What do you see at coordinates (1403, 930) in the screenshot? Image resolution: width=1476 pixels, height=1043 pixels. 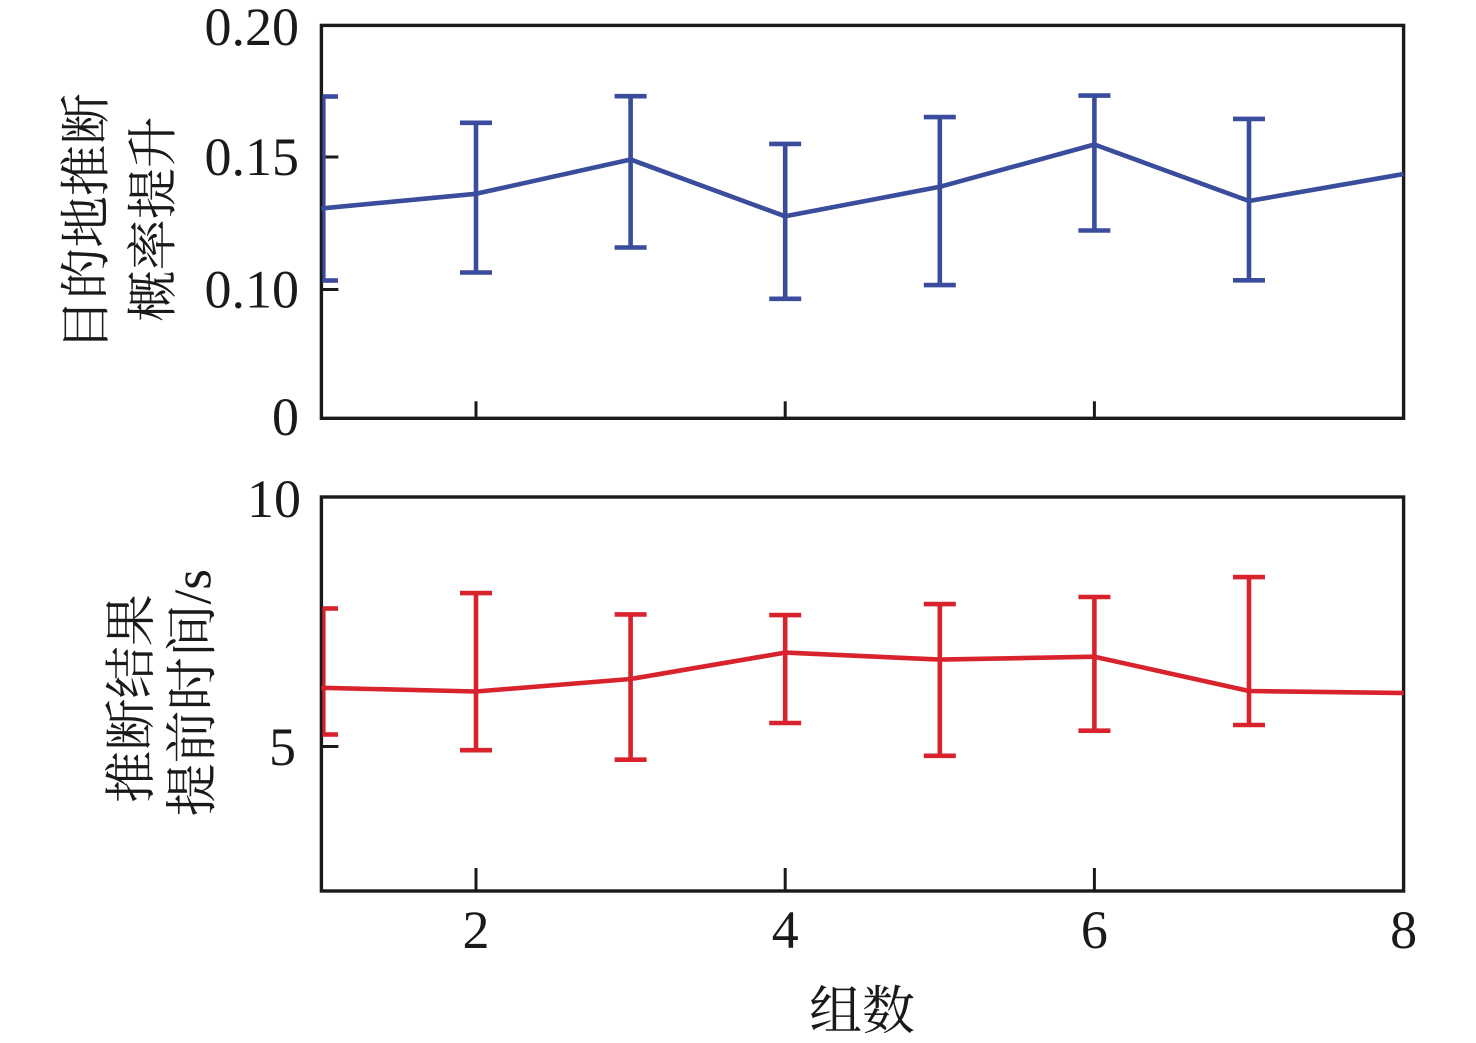 I see `svg-text: 8` at bounding box center [1403, 930].